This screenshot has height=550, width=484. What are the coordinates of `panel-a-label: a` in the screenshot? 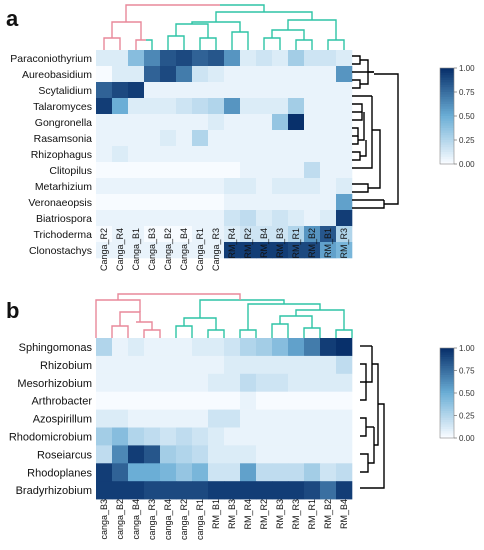 It's located at (12, 18).